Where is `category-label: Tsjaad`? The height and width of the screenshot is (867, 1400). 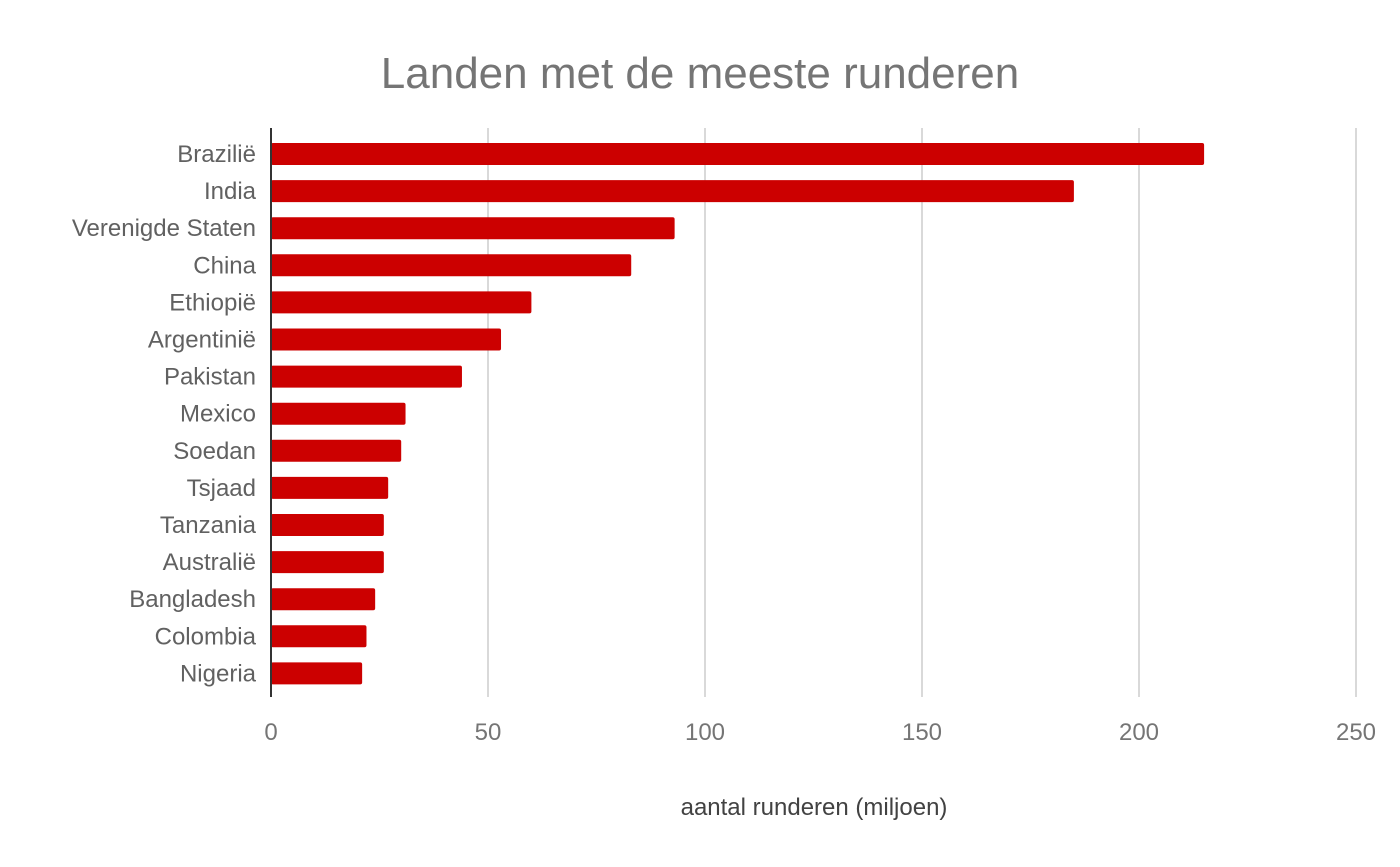
category-label: Tsjaad is located at coordinates (221, 488).